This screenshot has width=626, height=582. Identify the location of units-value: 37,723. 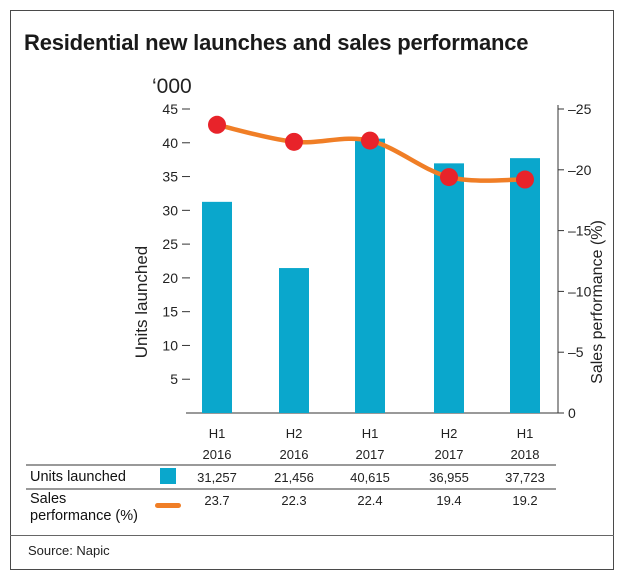
(525, 477).